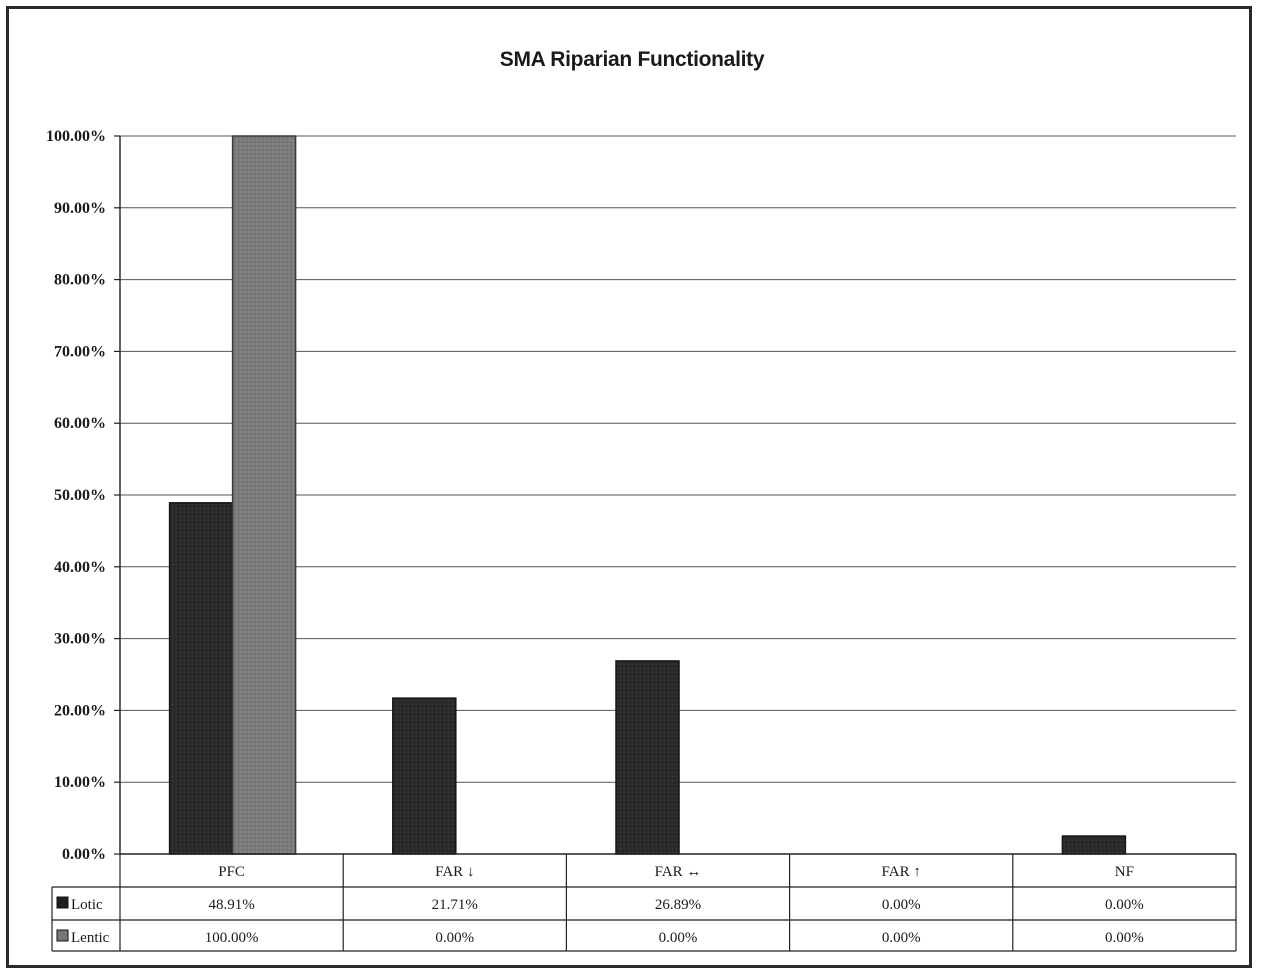 This screenshot has height=978, width=1264. I want to click on category-label: NF, so click(1124, 872).